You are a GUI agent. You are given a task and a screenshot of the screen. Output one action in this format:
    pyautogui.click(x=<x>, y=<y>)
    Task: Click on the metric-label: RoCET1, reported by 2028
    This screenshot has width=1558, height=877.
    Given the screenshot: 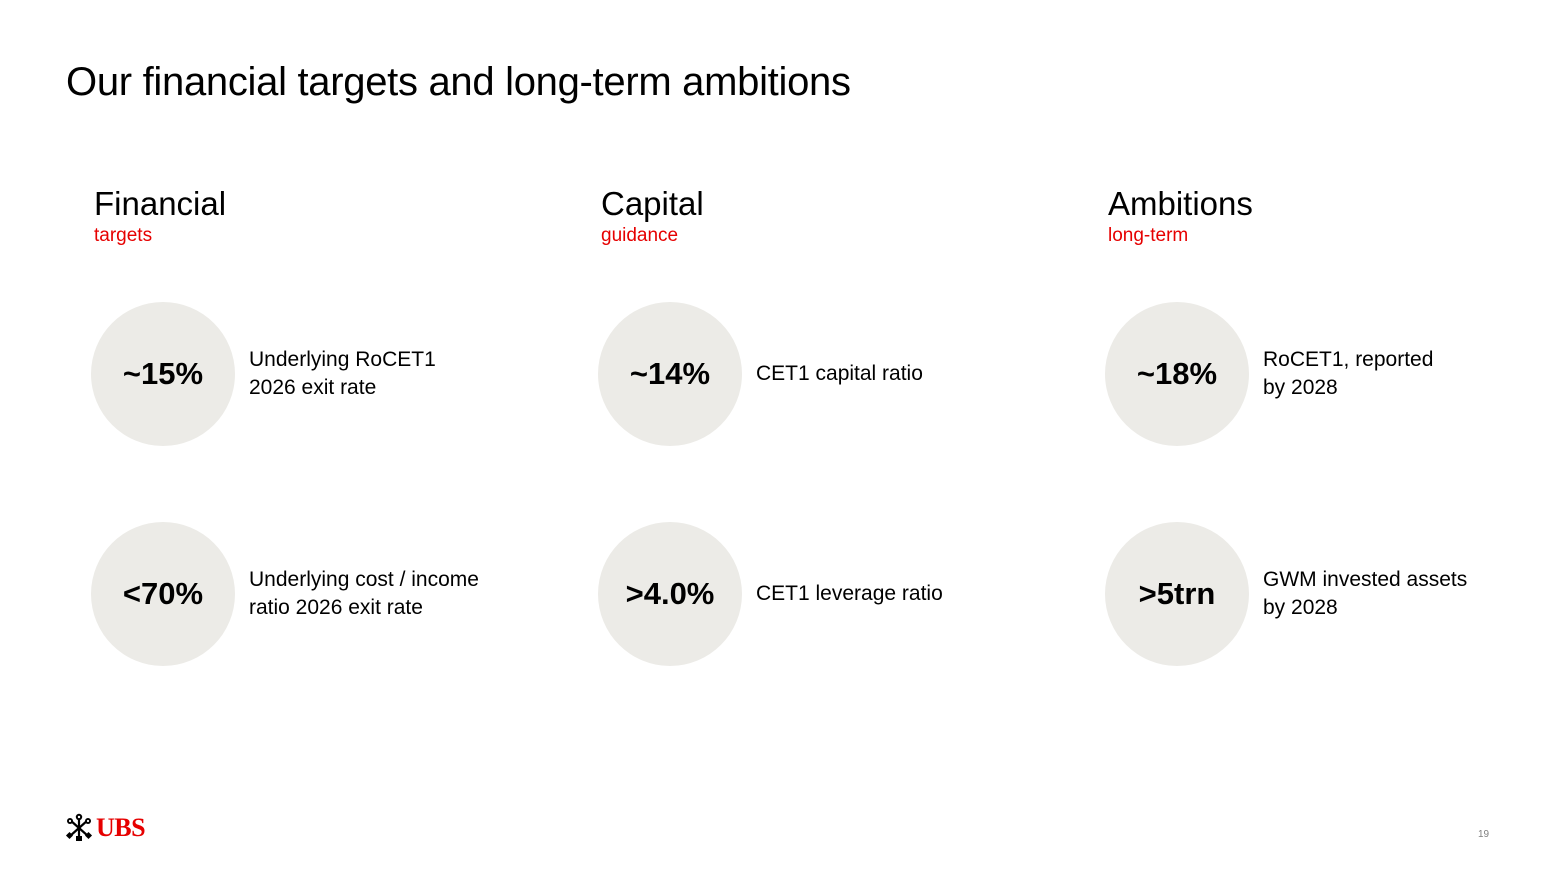 What is the action you would take?
    pyautogui.click(x=1348, y=373)
    